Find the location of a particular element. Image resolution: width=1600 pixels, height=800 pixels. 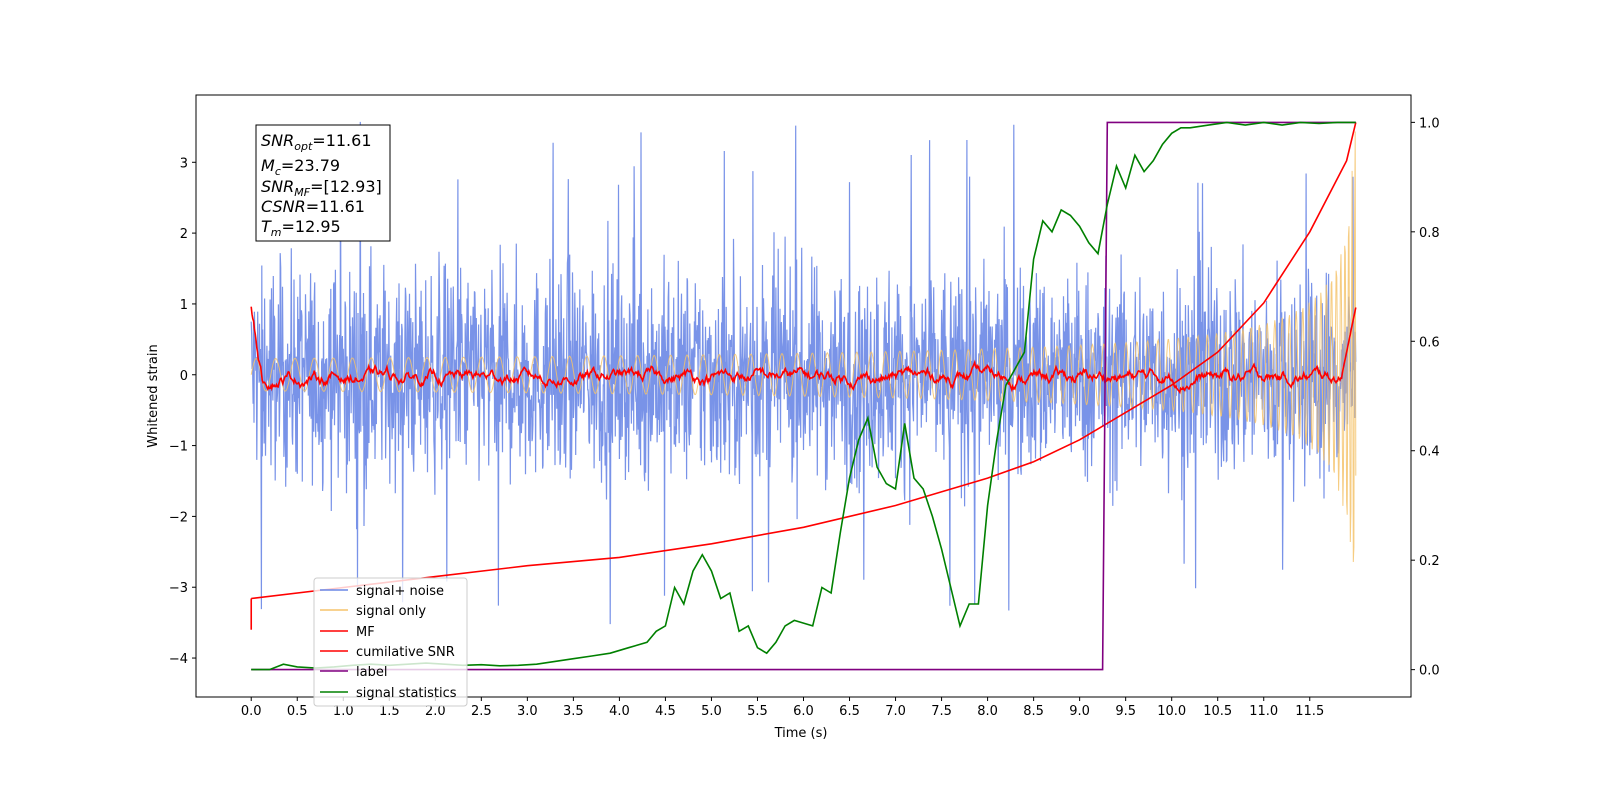

x-tick-label: 4.5 is located at coordinates (665, 711).